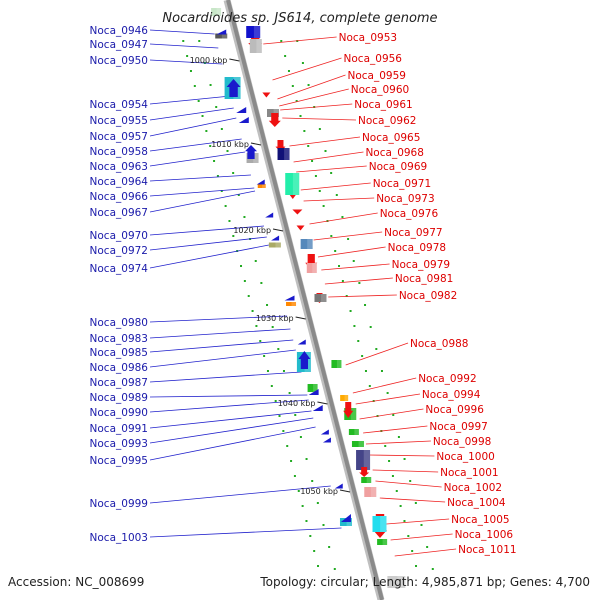 This screenshot has height=600, width=600. What do you see at coordinates (405, 199) in the screenshot?
I see `right-gene-label: Noca_0973` at bounding box center [405, 199].